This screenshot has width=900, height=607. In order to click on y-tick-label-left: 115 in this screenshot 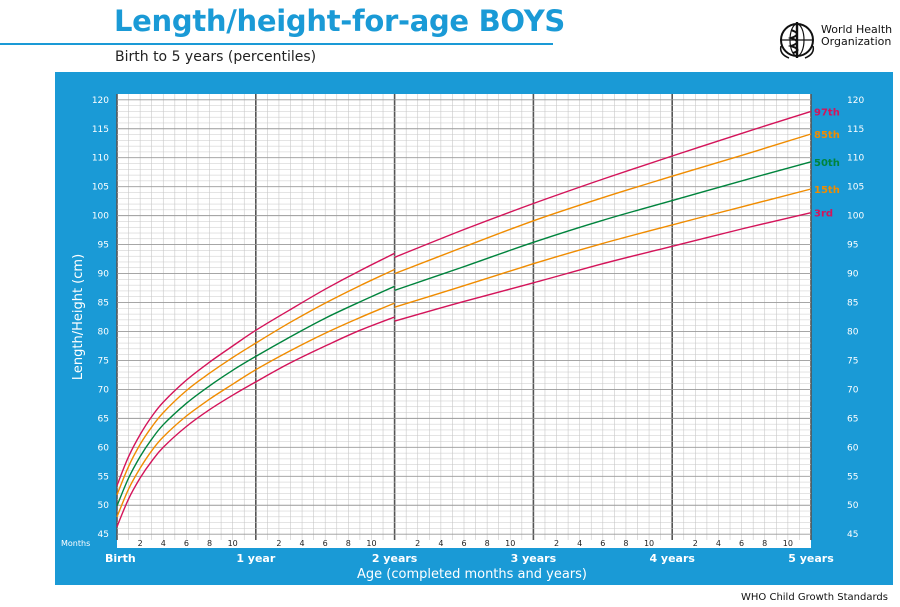, I will do `click(100, 130)`.